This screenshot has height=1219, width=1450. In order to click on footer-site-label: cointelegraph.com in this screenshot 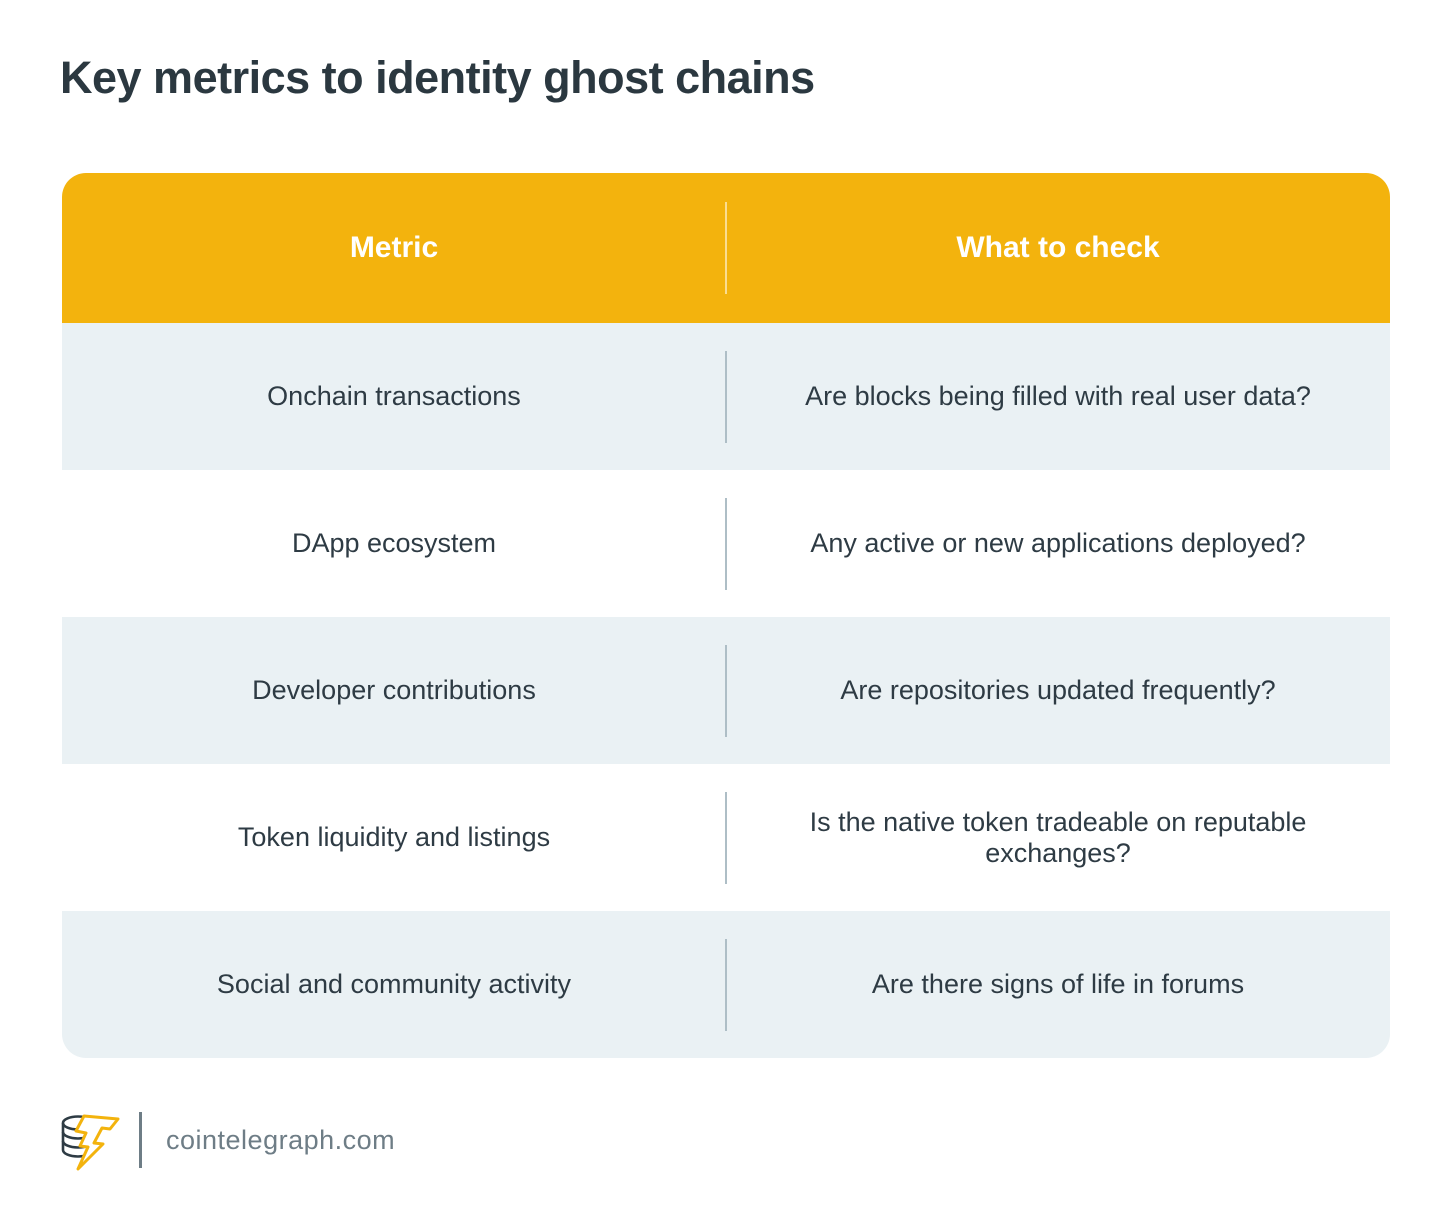, I will do `click(281, 1139)`.